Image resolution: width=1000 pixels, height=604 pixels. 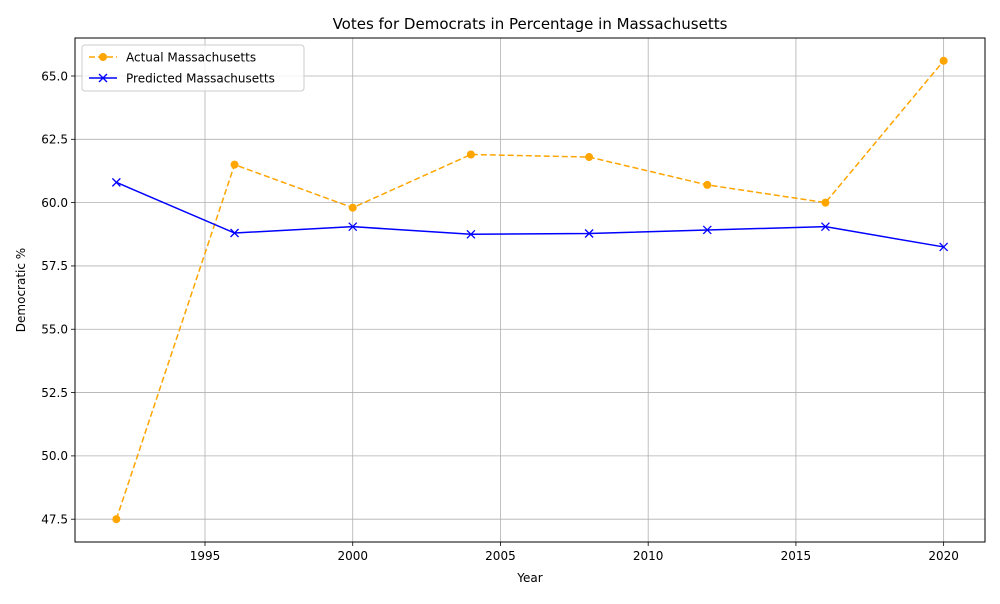 What do you see at coordinates (54, 76) in the screenshot?
I see `y-tick-label: 65.0` at bounding box center [54, 76].